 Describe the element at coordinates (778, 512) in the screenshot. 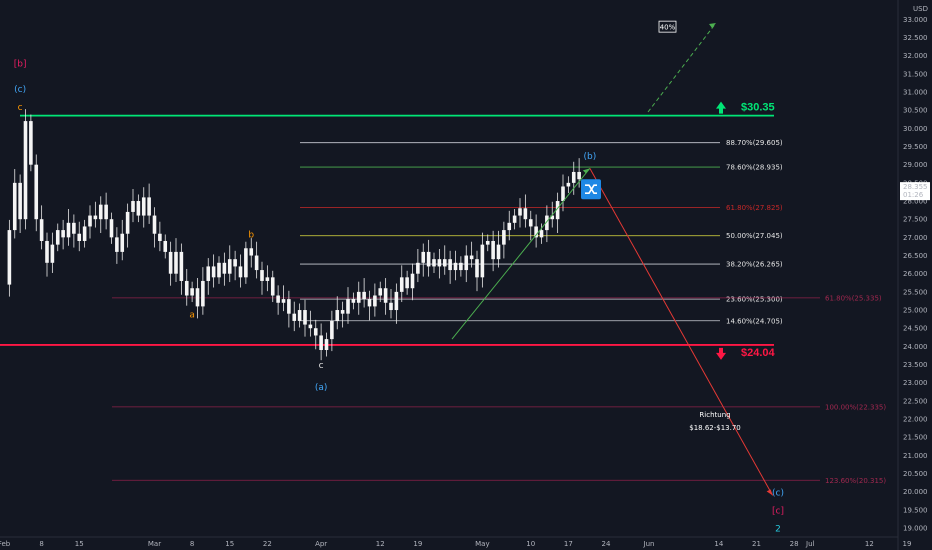

I see `wave-label: [c]` at that location.